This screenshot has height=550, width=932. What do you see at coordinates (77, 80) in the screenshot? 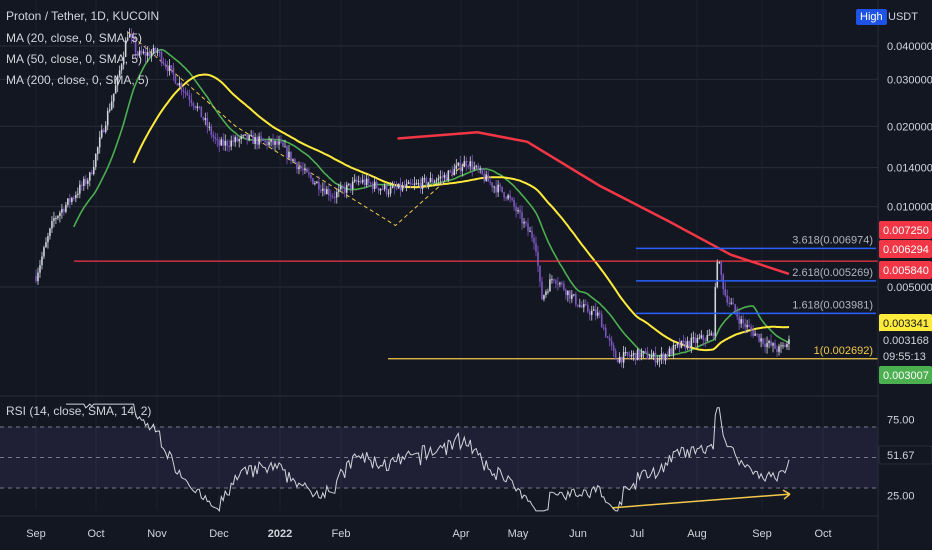
I see `legend-ma200: MA (200, close, 0, SMA, 5)` at bounding box center [77, 80].